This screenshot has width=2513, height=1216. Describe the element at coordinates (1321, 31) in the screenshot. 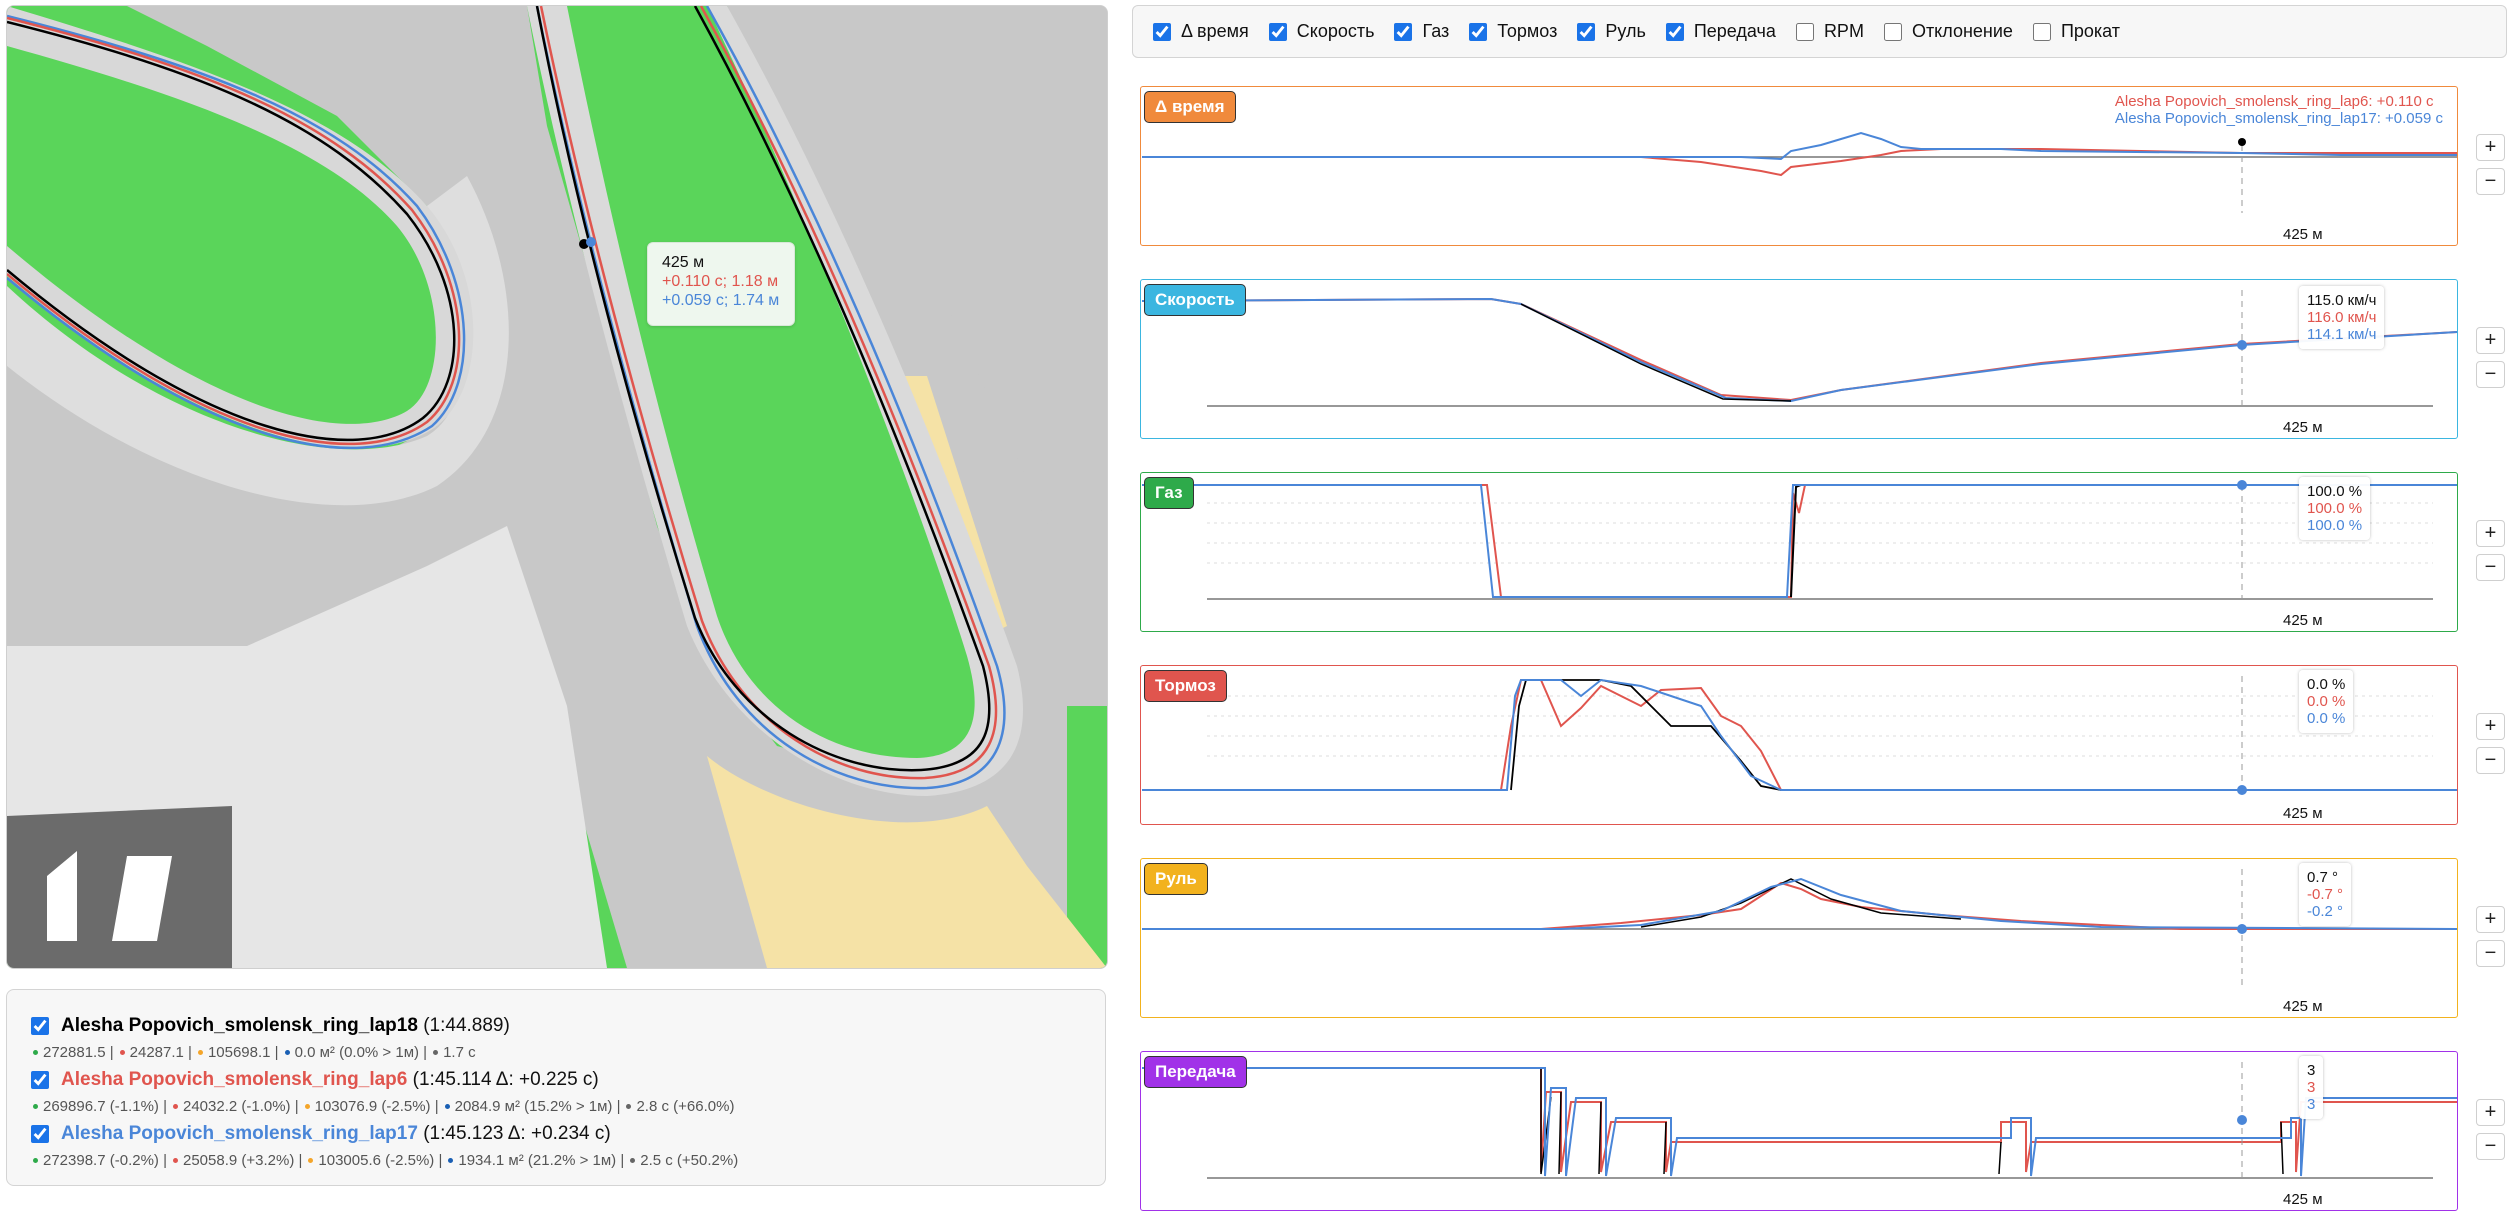

I see `toggle-speed: Скорость` at that location.